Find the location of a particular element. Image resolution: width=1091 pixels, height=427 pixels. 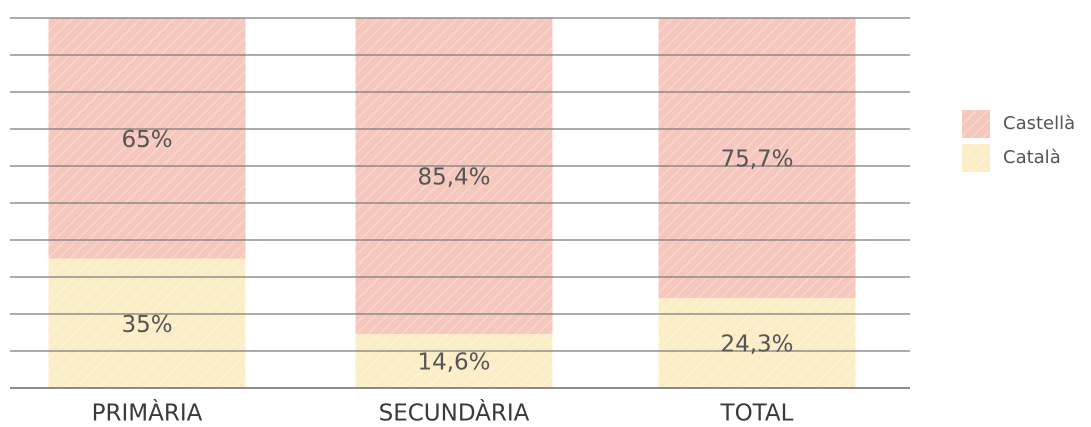

value-label: 75,7% is located at coordinates (756, 160).